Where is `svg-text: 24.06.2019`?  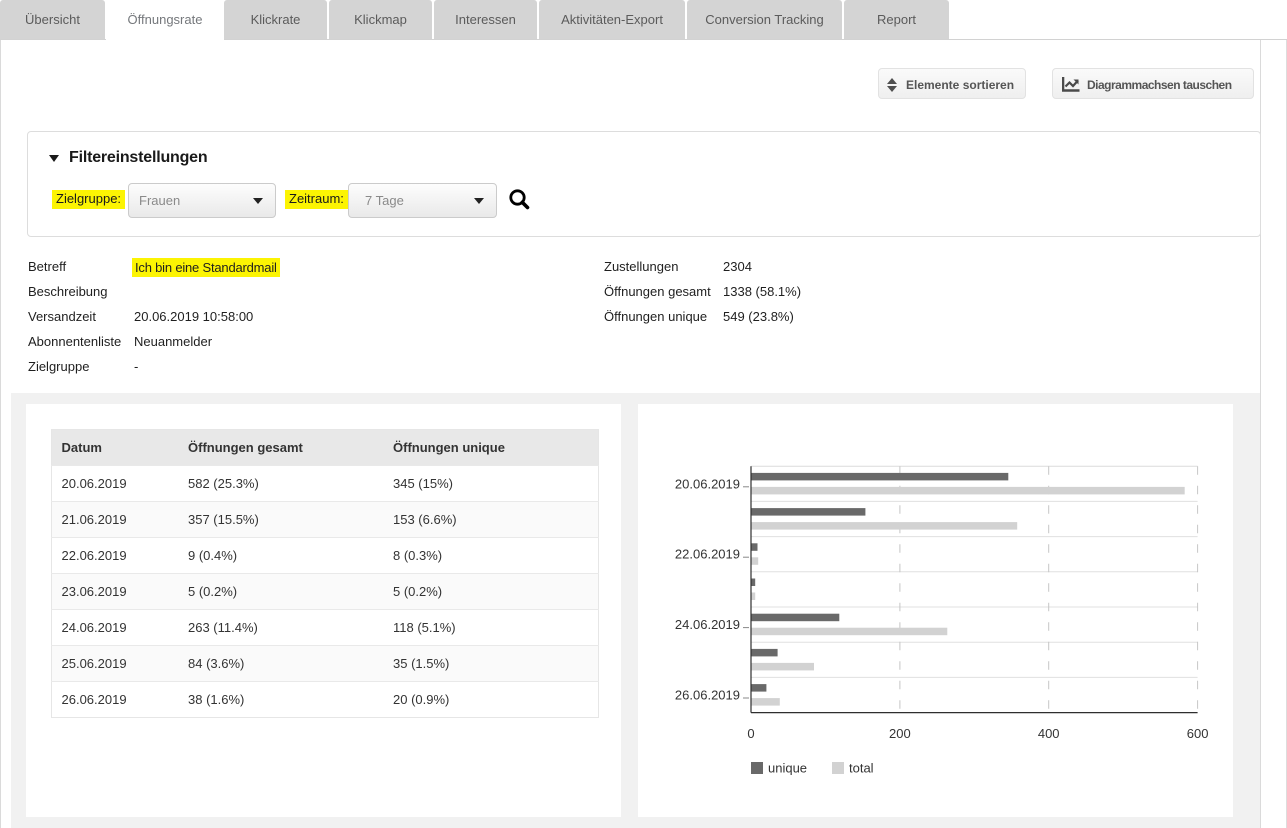
svg-text: 24.06.2019 is located at coordinates (707, 624).